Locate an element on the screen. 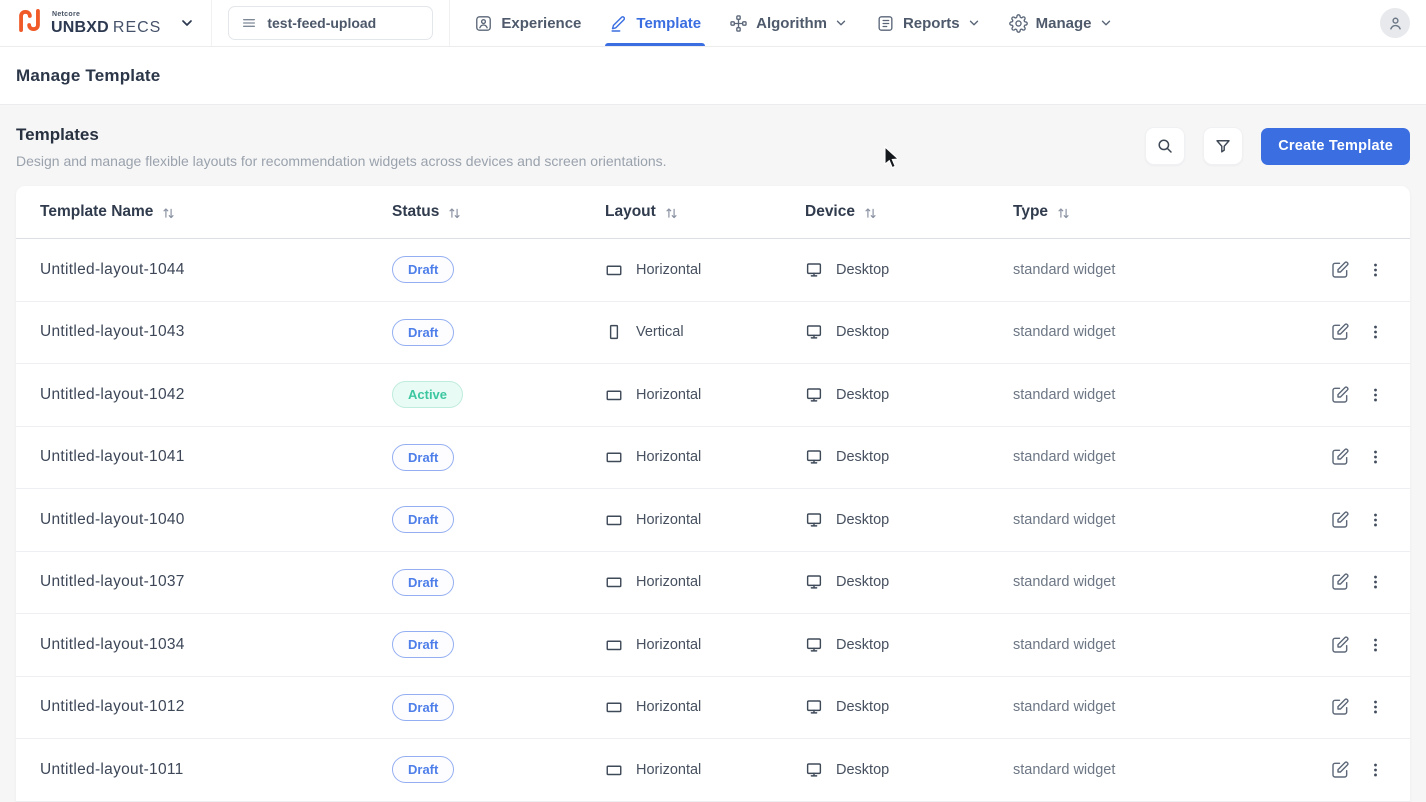  column-header-status: Status is located at coordinates (498, 212).